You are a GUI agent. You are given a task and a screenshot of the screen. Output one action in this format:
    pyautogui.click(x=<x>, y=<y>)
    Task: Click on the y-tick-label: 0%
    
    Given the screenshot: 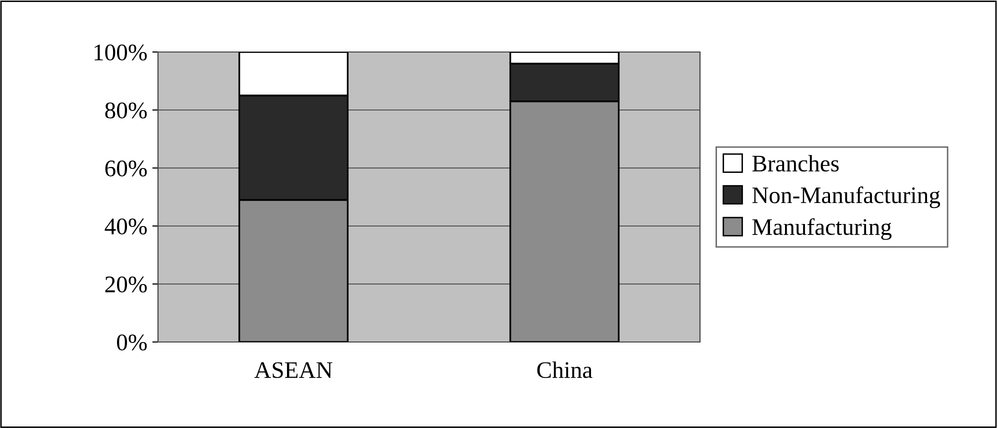 What is the action you would take?
    pyautogui.click(x=132, y=342)
    